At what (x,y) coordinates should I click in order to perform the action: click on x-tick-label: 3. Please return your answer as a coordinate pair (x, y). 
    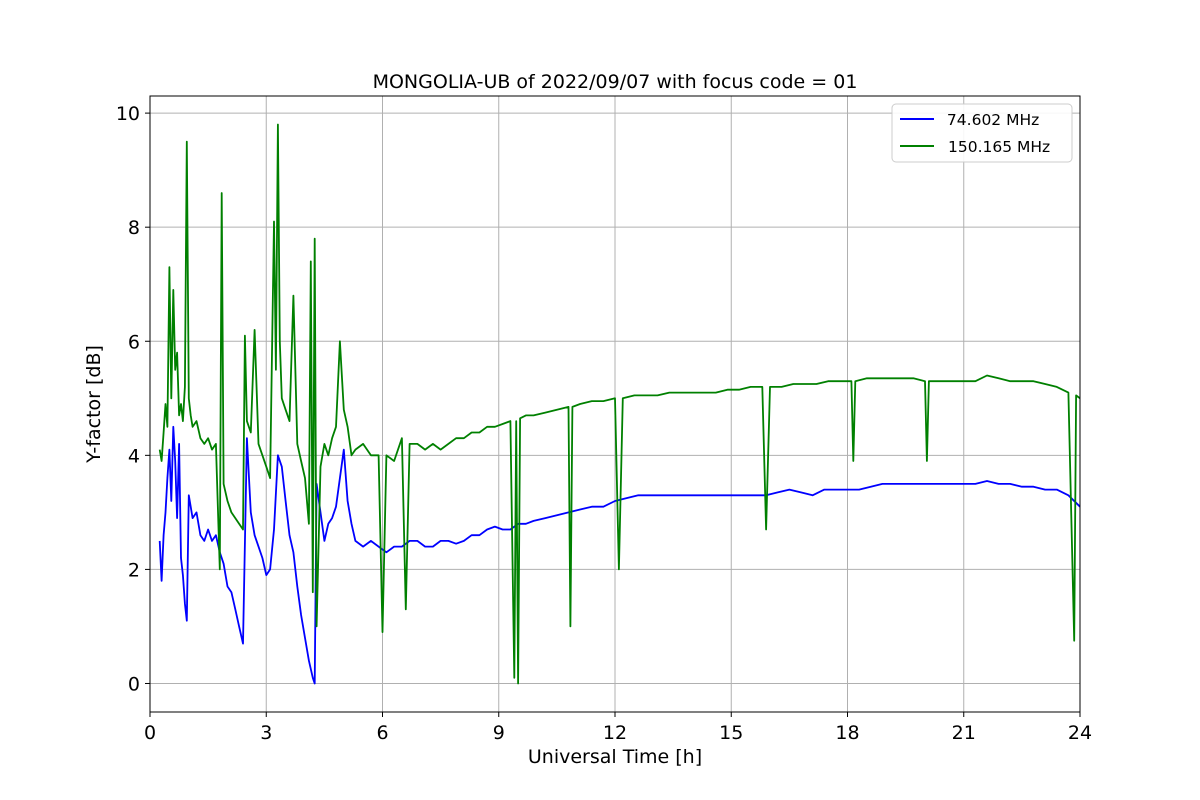
    Looking at the image, I should click on (266, 733).